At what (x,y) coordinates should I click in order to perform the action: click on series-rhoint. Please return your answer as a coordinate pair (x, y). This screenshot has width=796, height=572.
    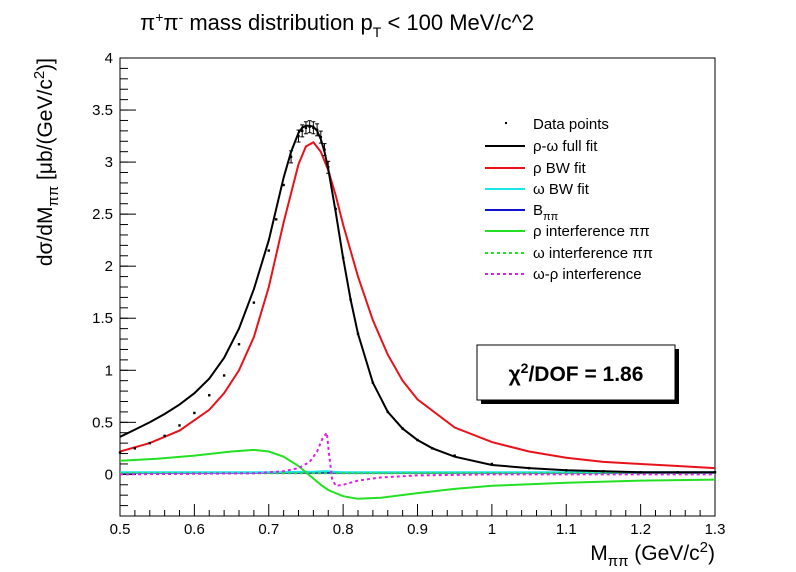
    Looking at the image, I should click on (417, 474).